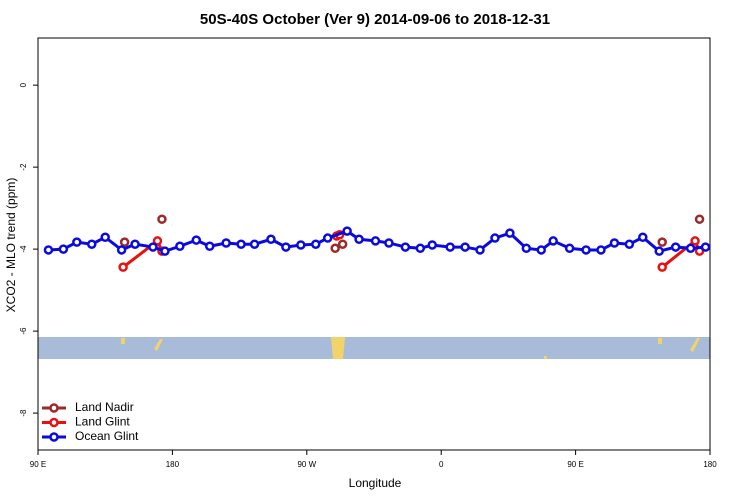 Image resolution: width=750 pixels, height=500 pixels. I want to click on map-strip, so click(374, 348).